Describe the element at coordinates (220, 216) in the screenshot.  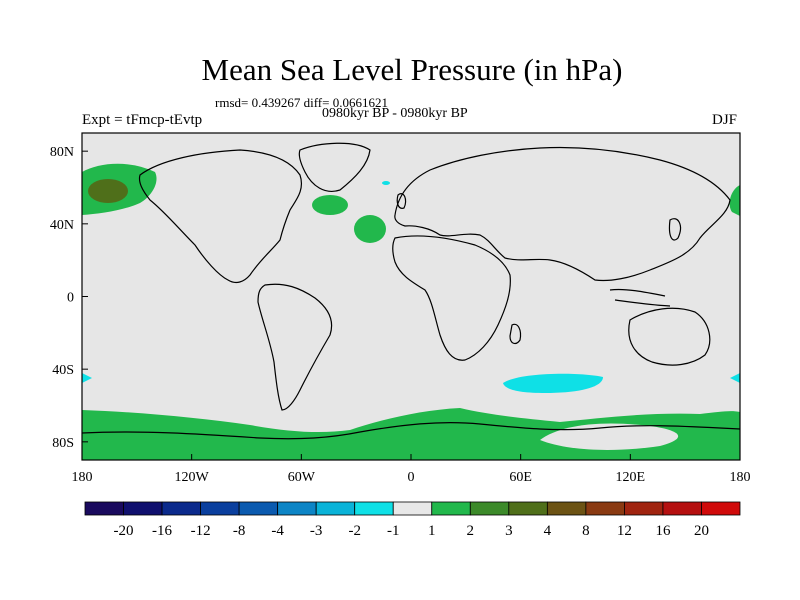
I see `coast-north-america` at that location.